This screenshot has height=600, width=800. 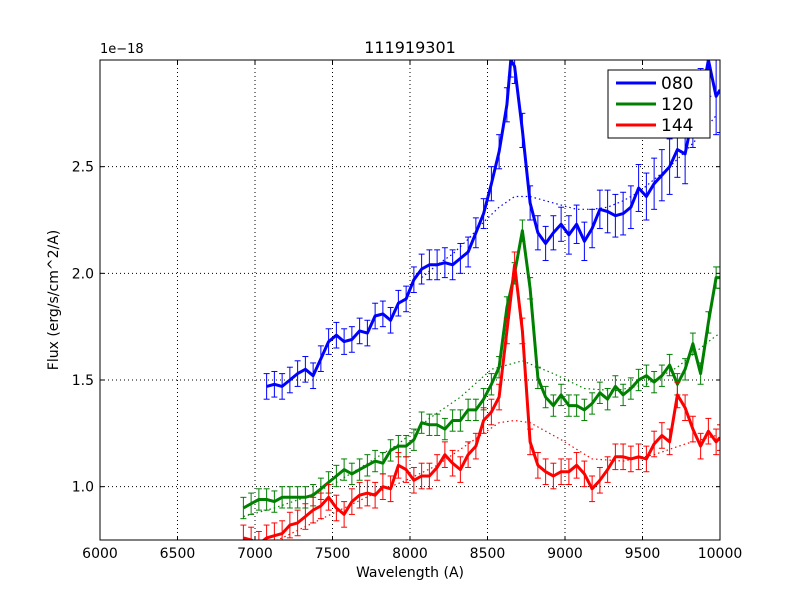 I want to click on x-tick-label: 10000, so click(x=720, y=554).